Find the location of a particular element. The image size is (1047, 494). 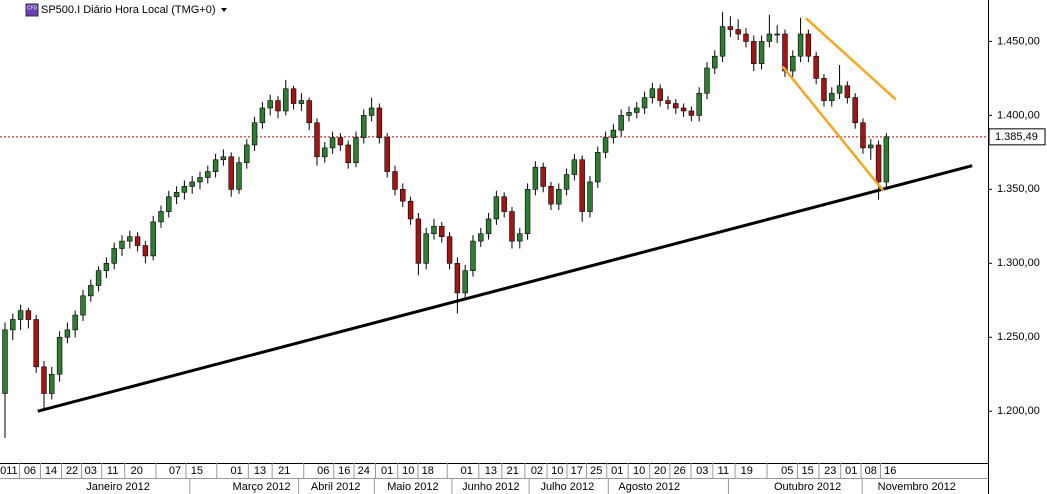

y-tick-label: 1.200,00 is located at coordinates (1018, 411).